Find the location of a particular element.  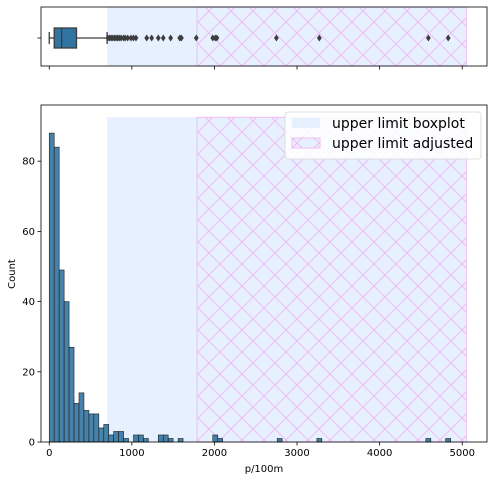

legend-label-0: upper limit boxplot is located at coordinates (398, 124).